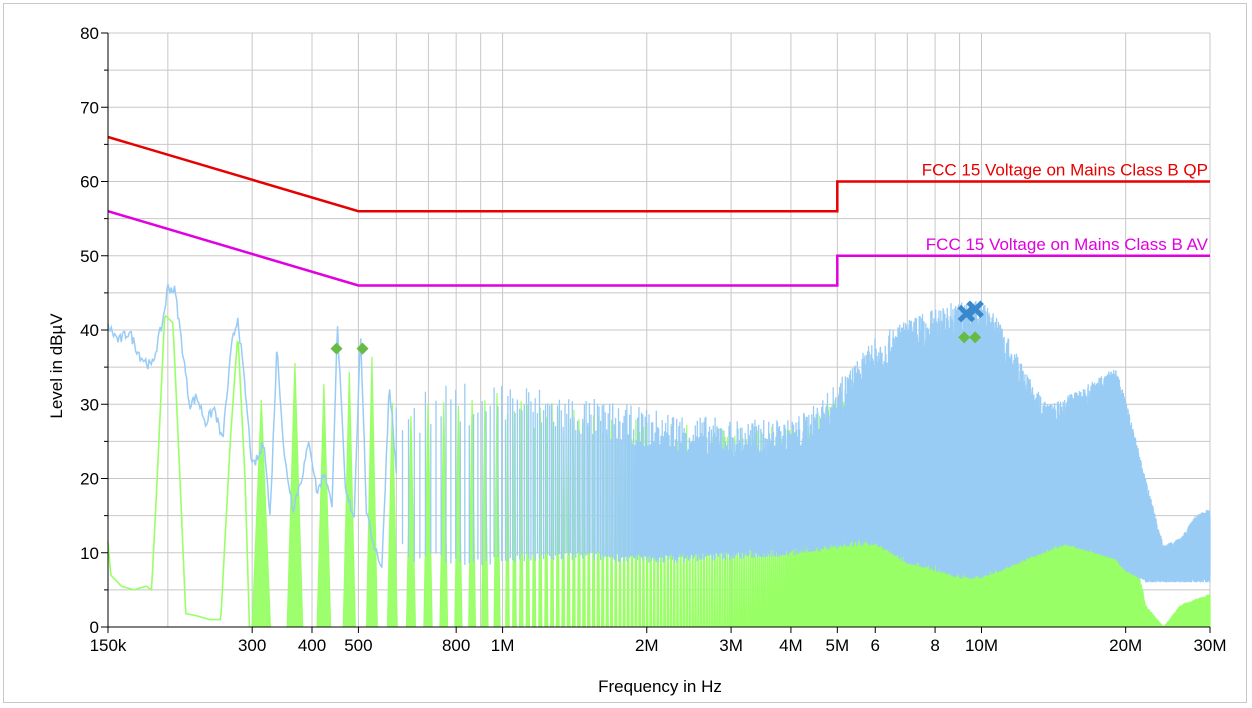 The width and height of the screenshot is (1252, 708). Describe the element at coordinates (456, 645) in the screenshot. I see `x-tick-label: 800` at that location.